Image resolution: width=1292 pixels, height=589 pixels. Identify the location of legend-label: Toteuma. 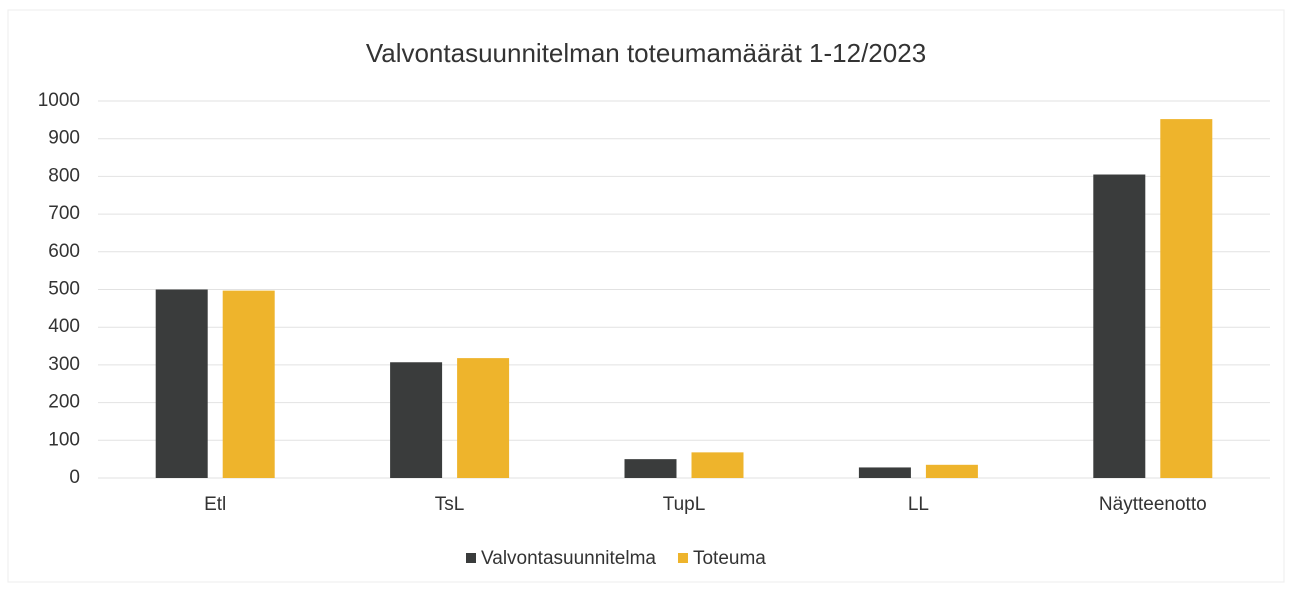
(729, 558).